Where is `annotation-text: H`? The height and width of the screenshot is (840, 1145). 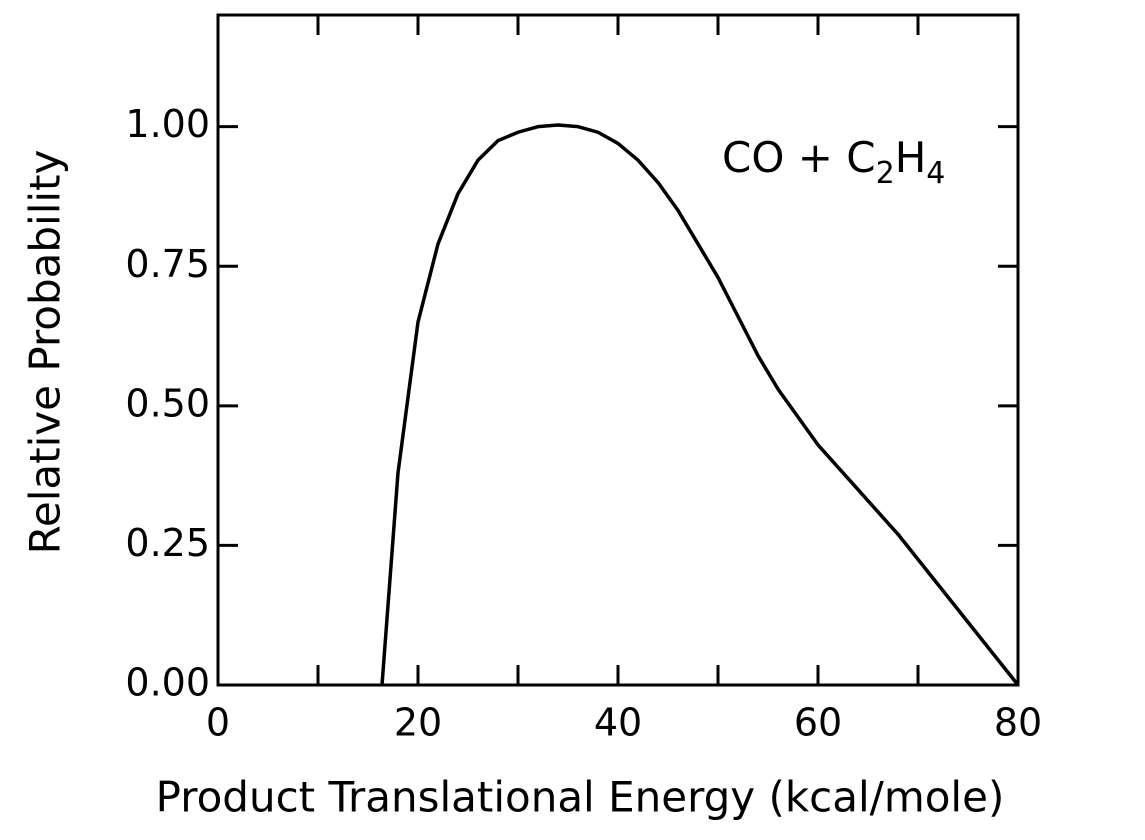 annotation-text: H is located at coordinates (911, 157).